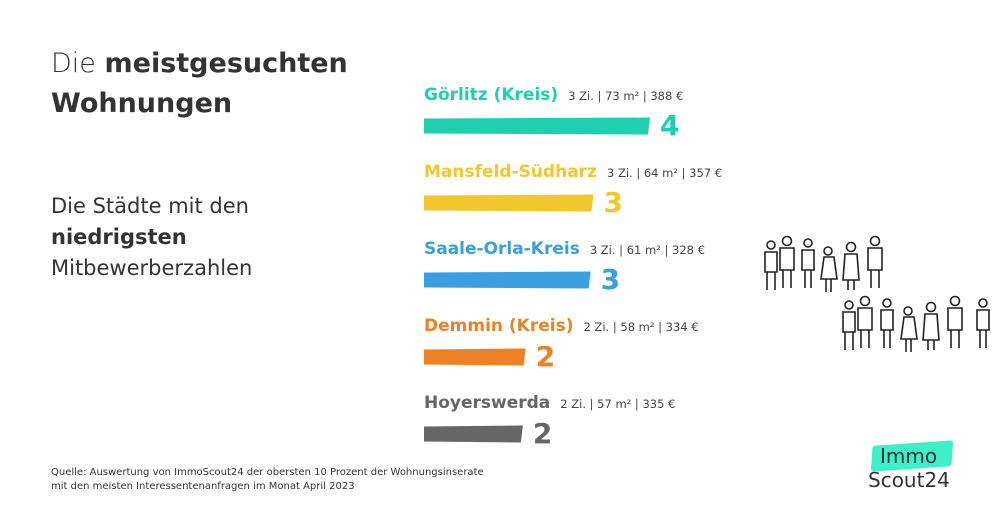  Describe the element at coordinates (664, 173) in the screenshot. I see `category-details: 3 Zi. | 64 m² | 357 €` at that location.